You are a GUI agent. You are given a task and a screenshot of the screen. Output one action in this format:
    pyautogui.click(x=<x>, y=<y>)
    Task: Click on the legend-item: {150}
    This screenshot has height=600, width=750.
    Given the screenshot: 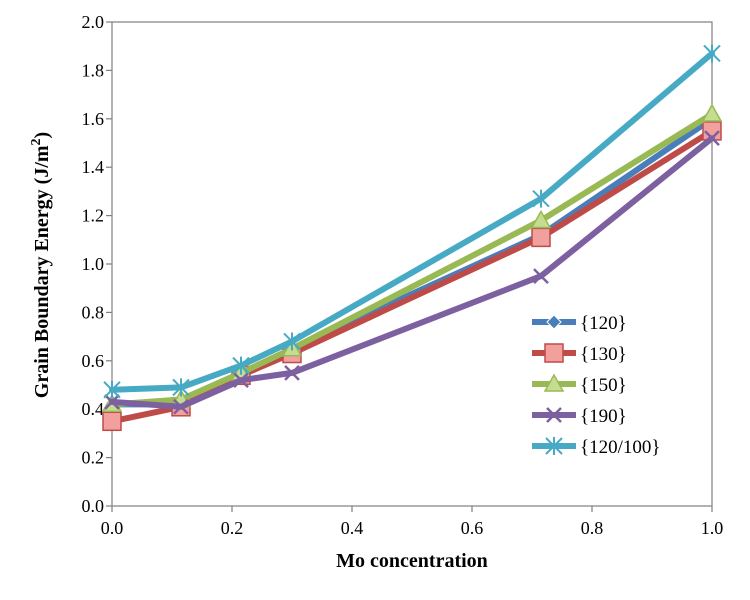 What is the action you would take?
    pyautogui.click(x=579, y=384)
    